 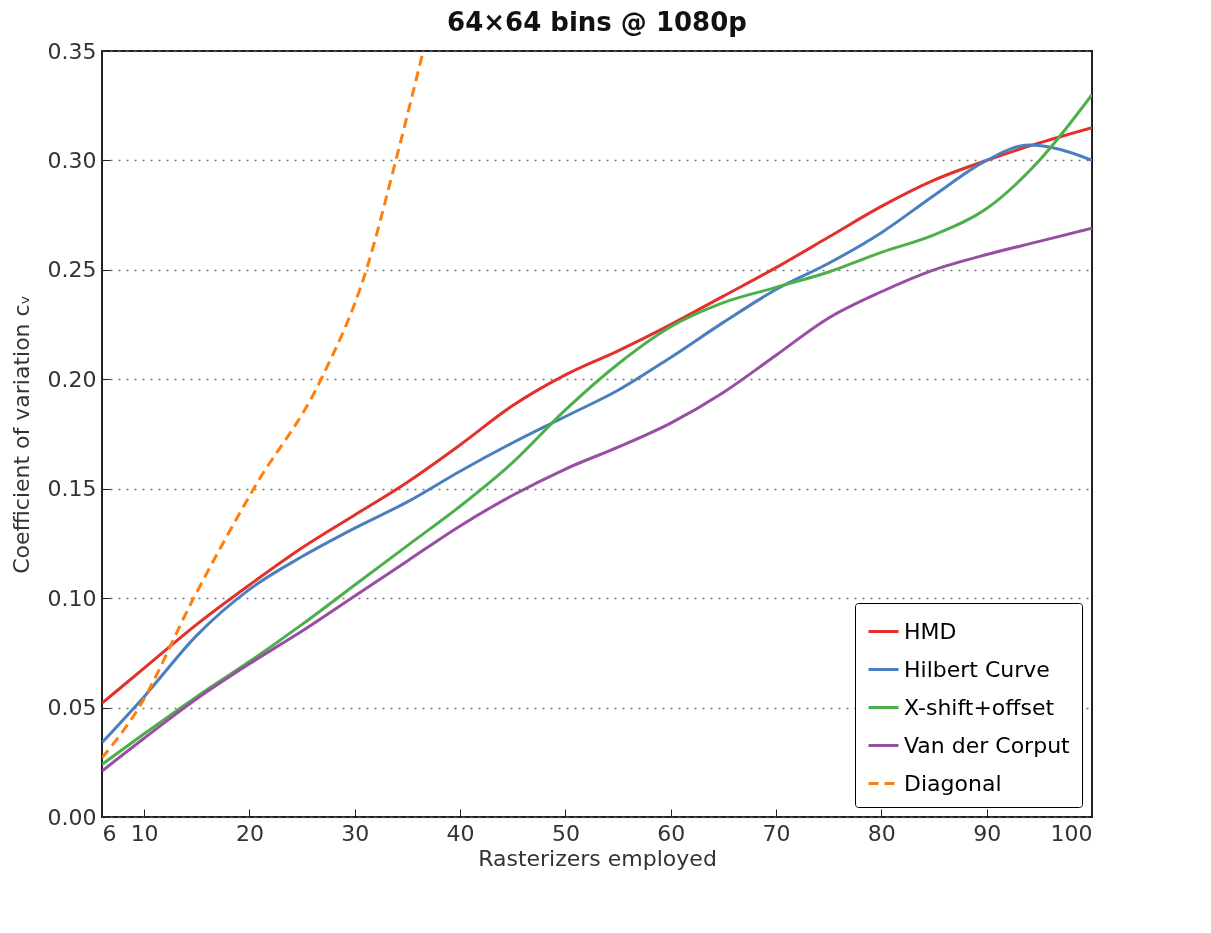 What do you see at coordinates (72, 379) in the screenshot?
I see `y-tick-label: 0.20` at bounding box center [72, 379].